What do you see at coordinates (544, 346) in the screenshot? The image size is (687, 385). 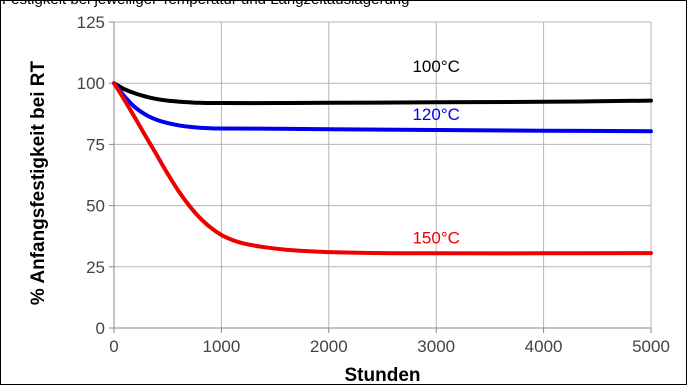 I see `x-tick-label: 4000` at bounding box center [544, 346].